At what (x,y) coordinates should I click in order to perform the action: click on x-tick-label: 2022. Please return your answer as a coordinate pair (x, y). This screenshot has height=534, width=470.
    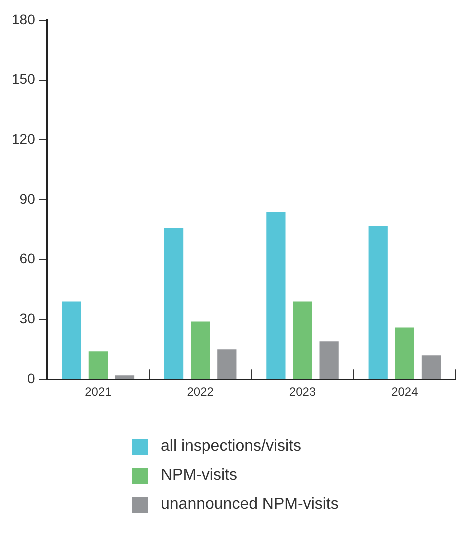
    Looking at the image, I should click on (200, 392).